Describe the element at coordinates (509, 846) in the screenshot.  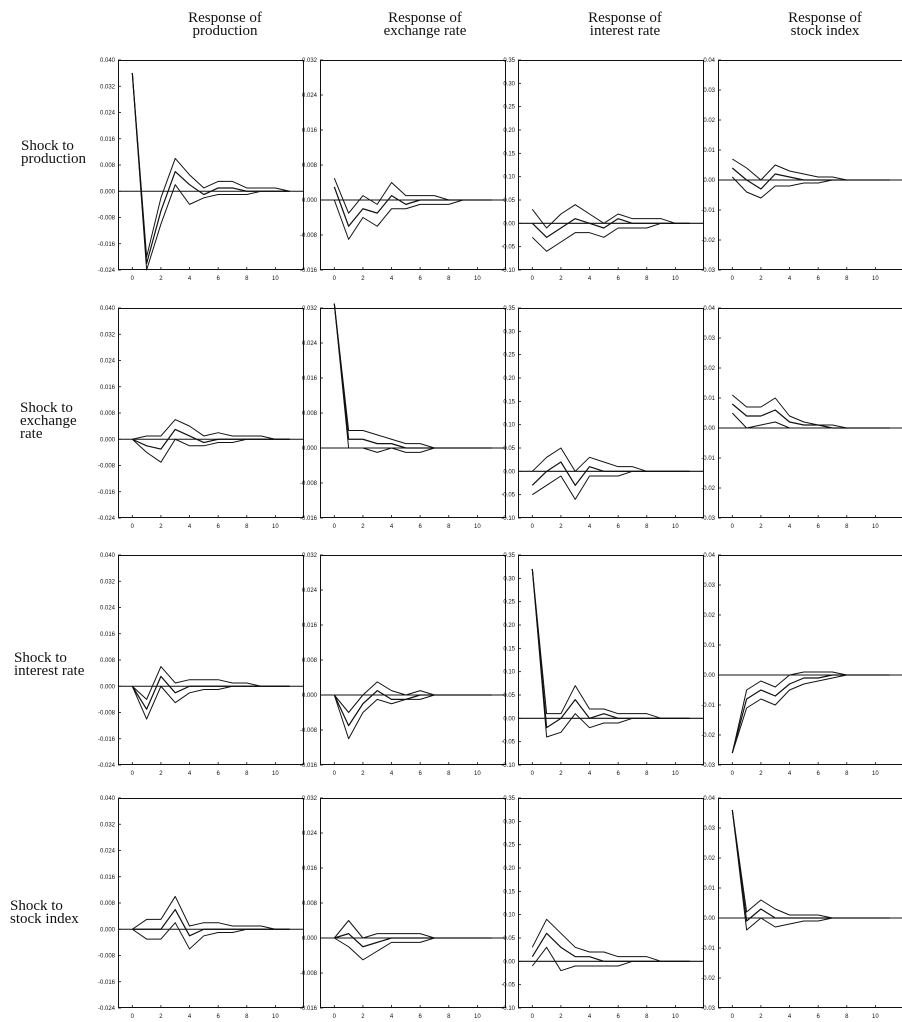
I see `y-tick-label: 0.25` at that location.